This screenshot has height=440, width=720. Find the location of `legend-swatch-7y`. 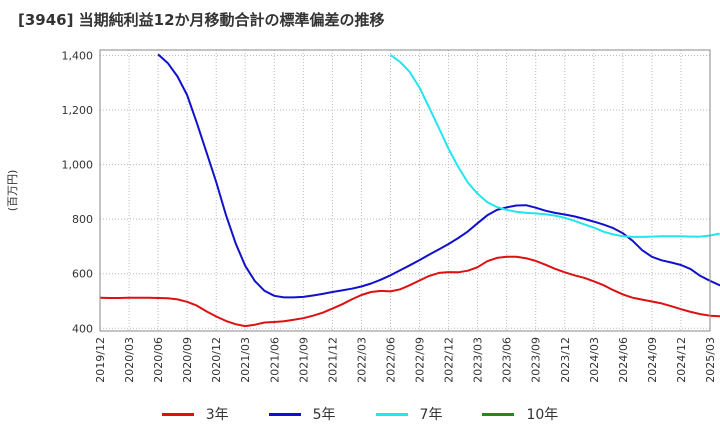

legend-swatch-7y is located at coordinates (391, 414).